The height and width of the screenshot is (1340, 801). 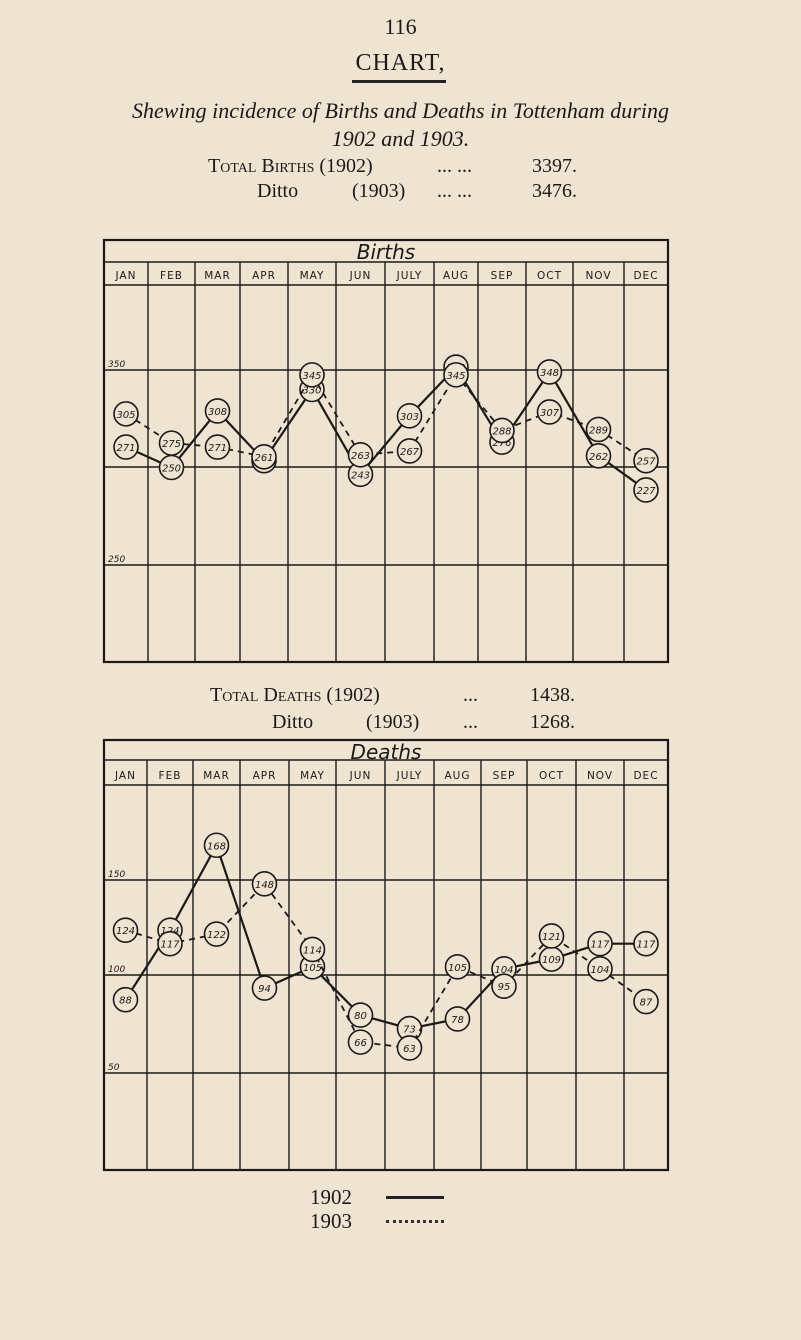 I want to click on y-tick-label: 350, so click(x=116, y=365).